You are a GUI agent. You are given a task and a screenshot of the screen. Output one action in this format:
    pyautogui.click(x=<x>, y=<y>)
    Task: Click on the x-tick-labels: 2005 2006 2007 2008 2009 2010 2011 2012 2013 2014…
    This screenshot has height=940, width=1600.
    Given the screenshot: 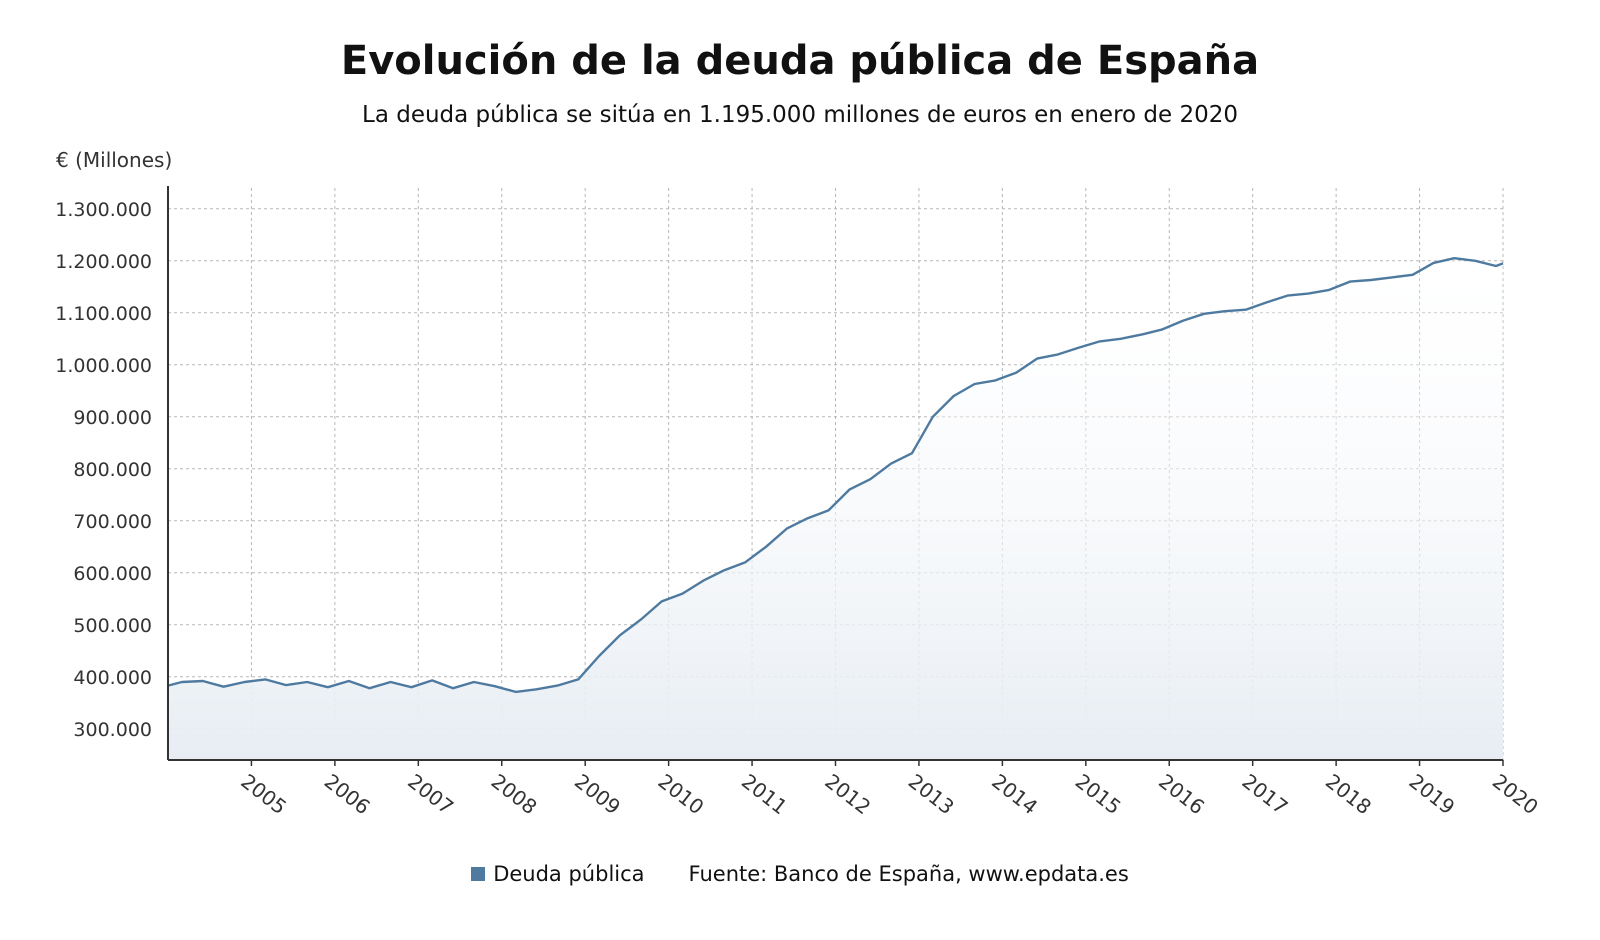 What is the action you would take?
    pyautogui.click(x=889, y=794)
    